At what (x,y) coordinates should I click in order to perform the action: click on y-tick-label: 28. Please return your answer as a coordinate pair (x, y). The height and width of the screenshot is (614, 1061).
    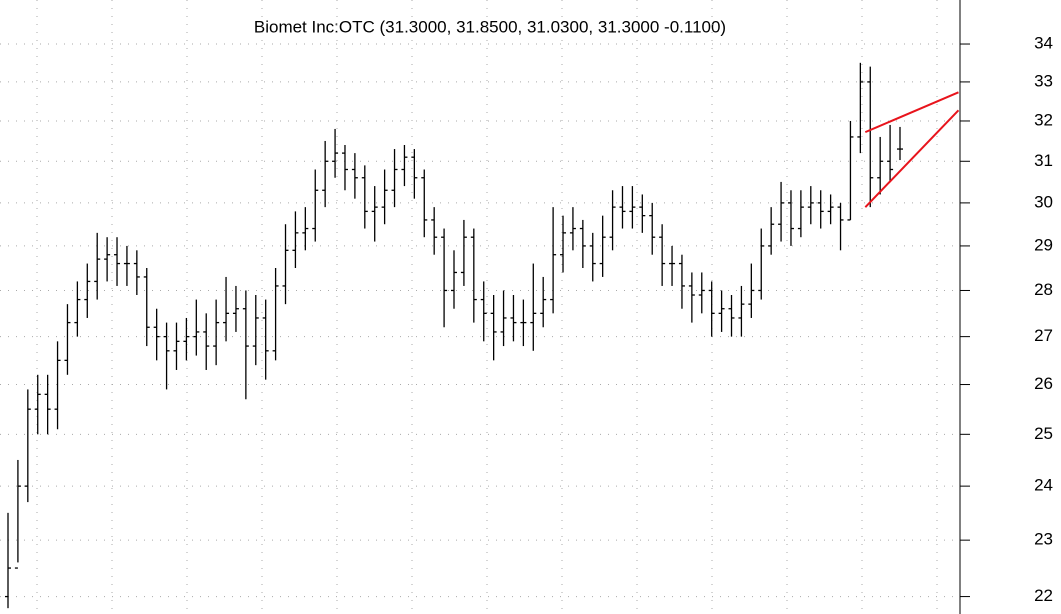
    Looking at the image, I should click on (1043, 289).